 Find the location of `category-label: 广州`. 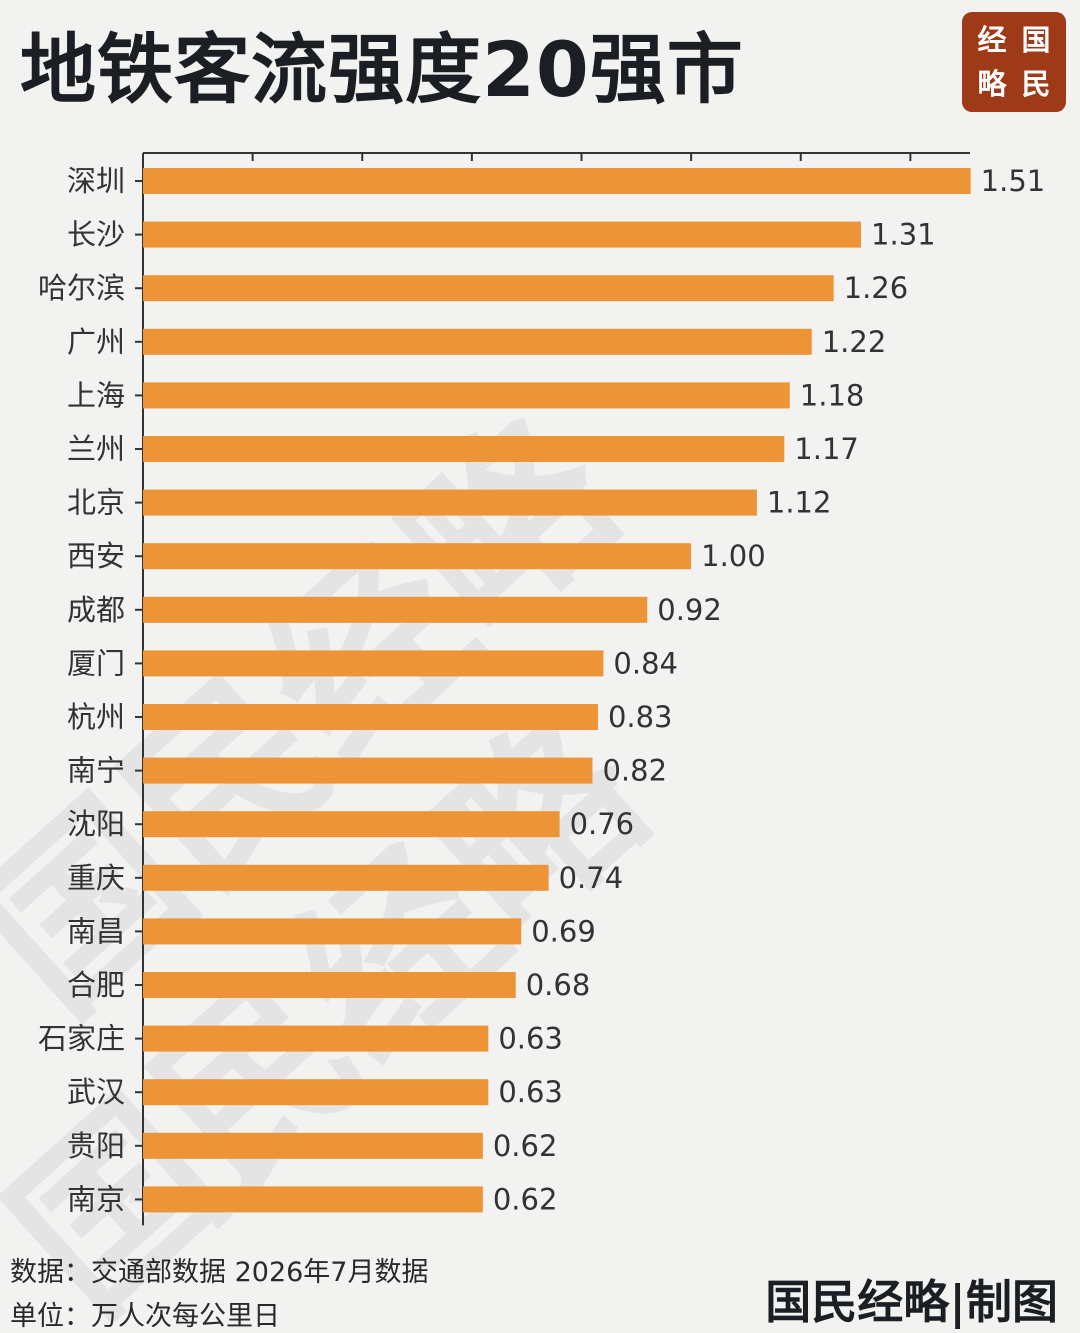

category-label: 广州 is located at coordinates (96, 342).